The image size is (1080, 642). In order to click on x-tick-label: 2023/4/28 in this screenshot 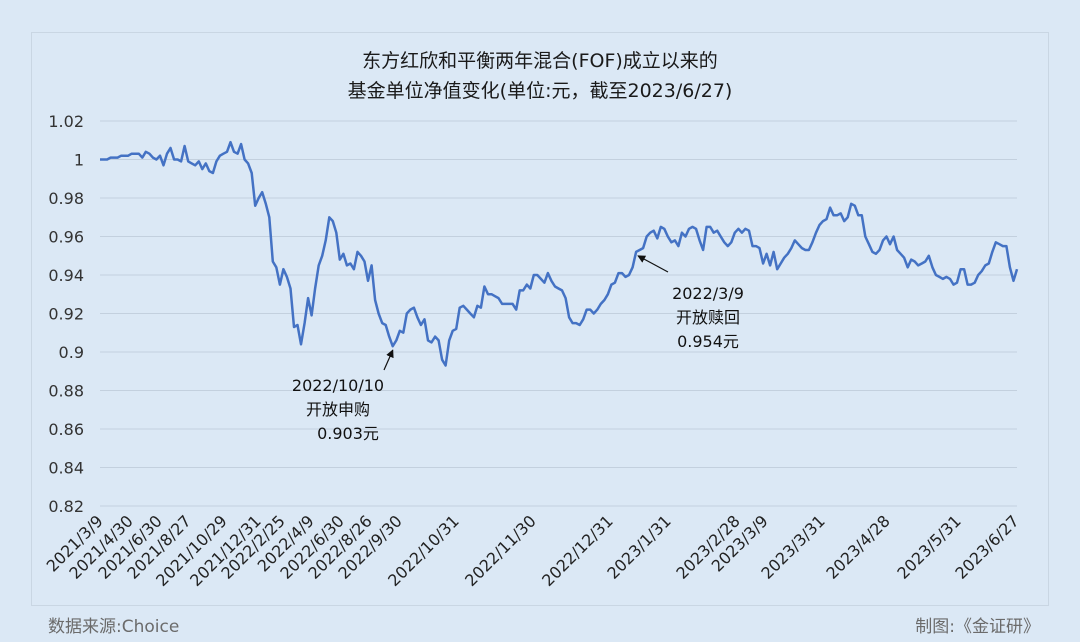, I will do `click(857, 546)`.